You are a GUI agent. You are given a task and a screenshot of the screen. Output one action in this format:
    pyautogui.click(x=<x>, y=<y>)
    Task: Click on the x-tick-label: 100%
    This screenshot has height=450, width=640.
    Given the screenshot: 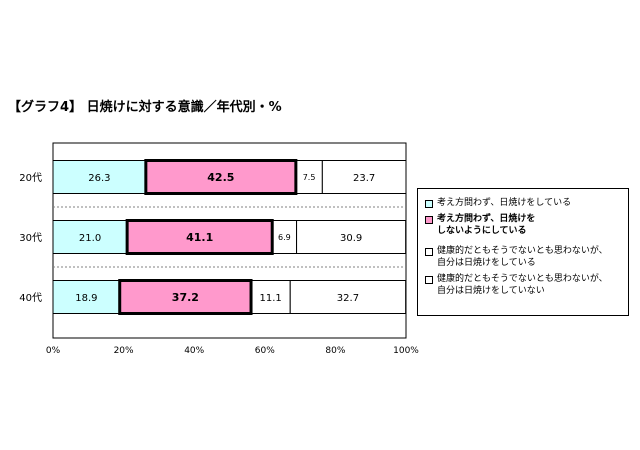 What is the action you would take?
    pyautogui.click(x=406, y=351)
    